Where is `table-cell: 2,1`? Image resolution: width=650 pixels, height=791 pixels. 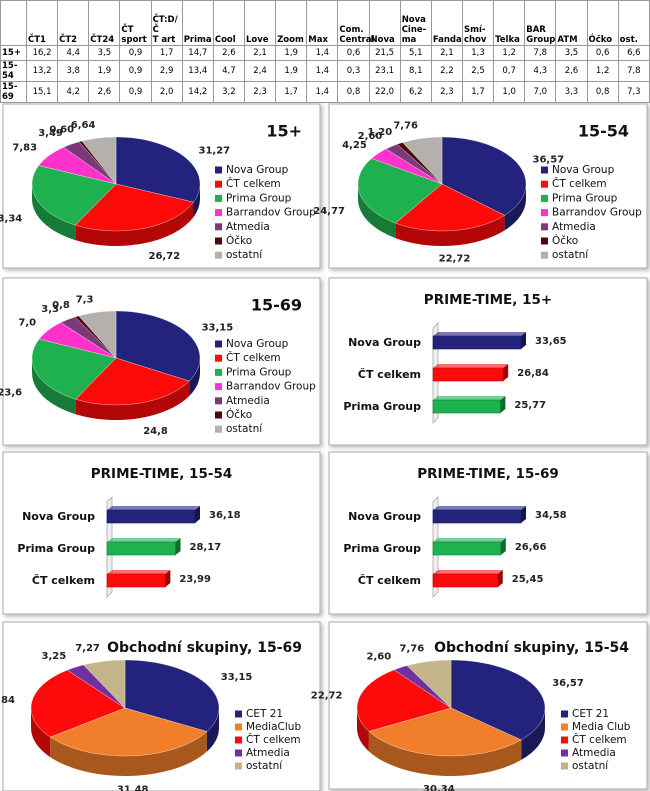
table-cell: 2,1 is located at coordinates (260, 53).